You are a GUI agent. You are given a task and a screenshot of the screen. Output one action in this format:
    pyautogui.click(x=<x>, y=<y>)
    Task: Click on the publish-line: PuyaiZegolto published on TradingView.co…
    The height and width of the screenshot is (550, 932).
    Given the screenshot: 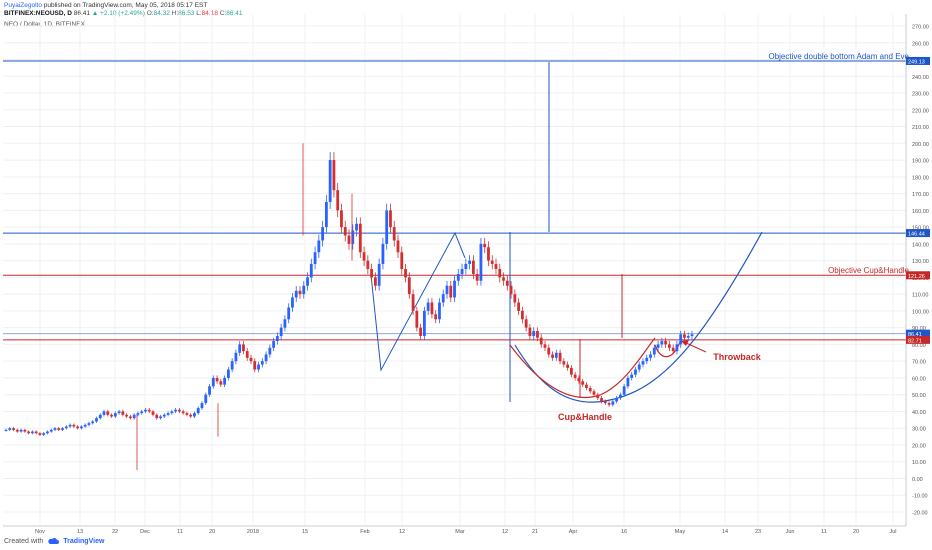 What is the action you would take?
    pyautogui.click(x=123, y=6)
    